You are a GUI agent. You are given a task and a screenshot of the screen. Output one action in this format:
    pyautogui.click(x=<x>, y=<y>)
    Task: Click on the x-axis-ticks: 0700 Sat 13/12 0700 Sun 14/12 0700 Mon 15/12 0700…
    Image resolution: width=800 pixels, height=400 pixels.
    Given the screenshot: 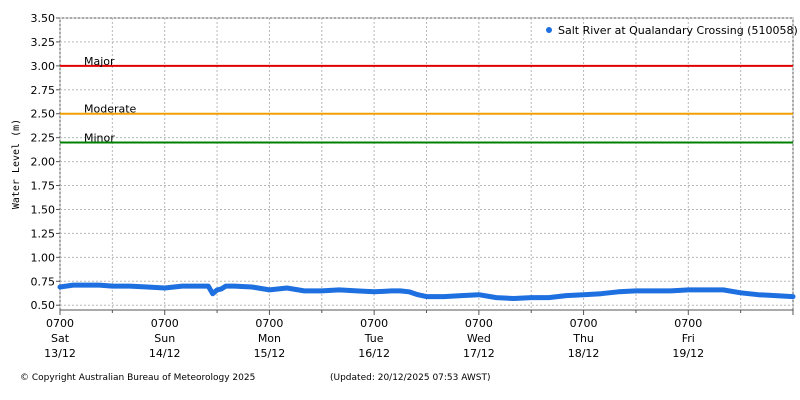 What is the action you would take?
    pyautogui.click(x=419, y=335)
    